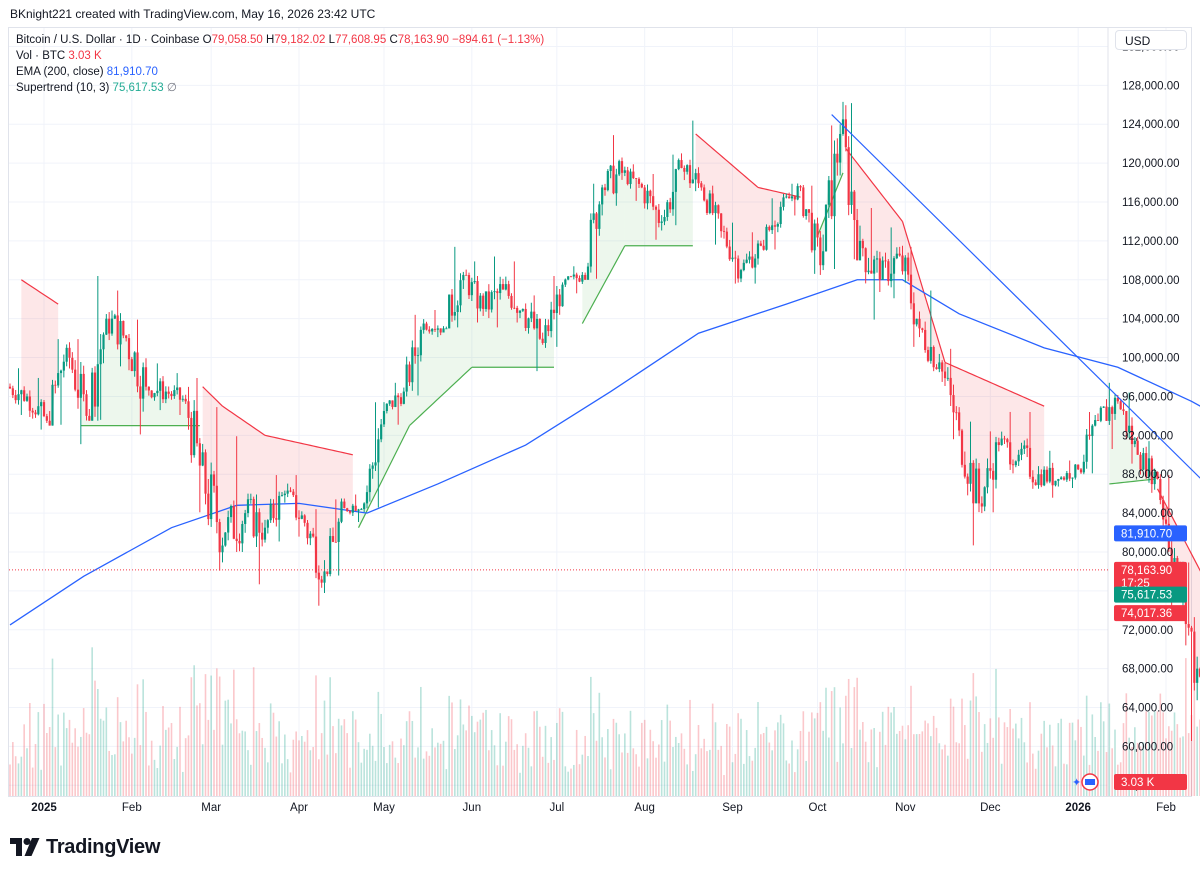 The image size is (1200, 874). Describe the element at coordinates (498, 40) in the screenshot. I see `legend-change: −894.61 (−1.13%)` at that location.